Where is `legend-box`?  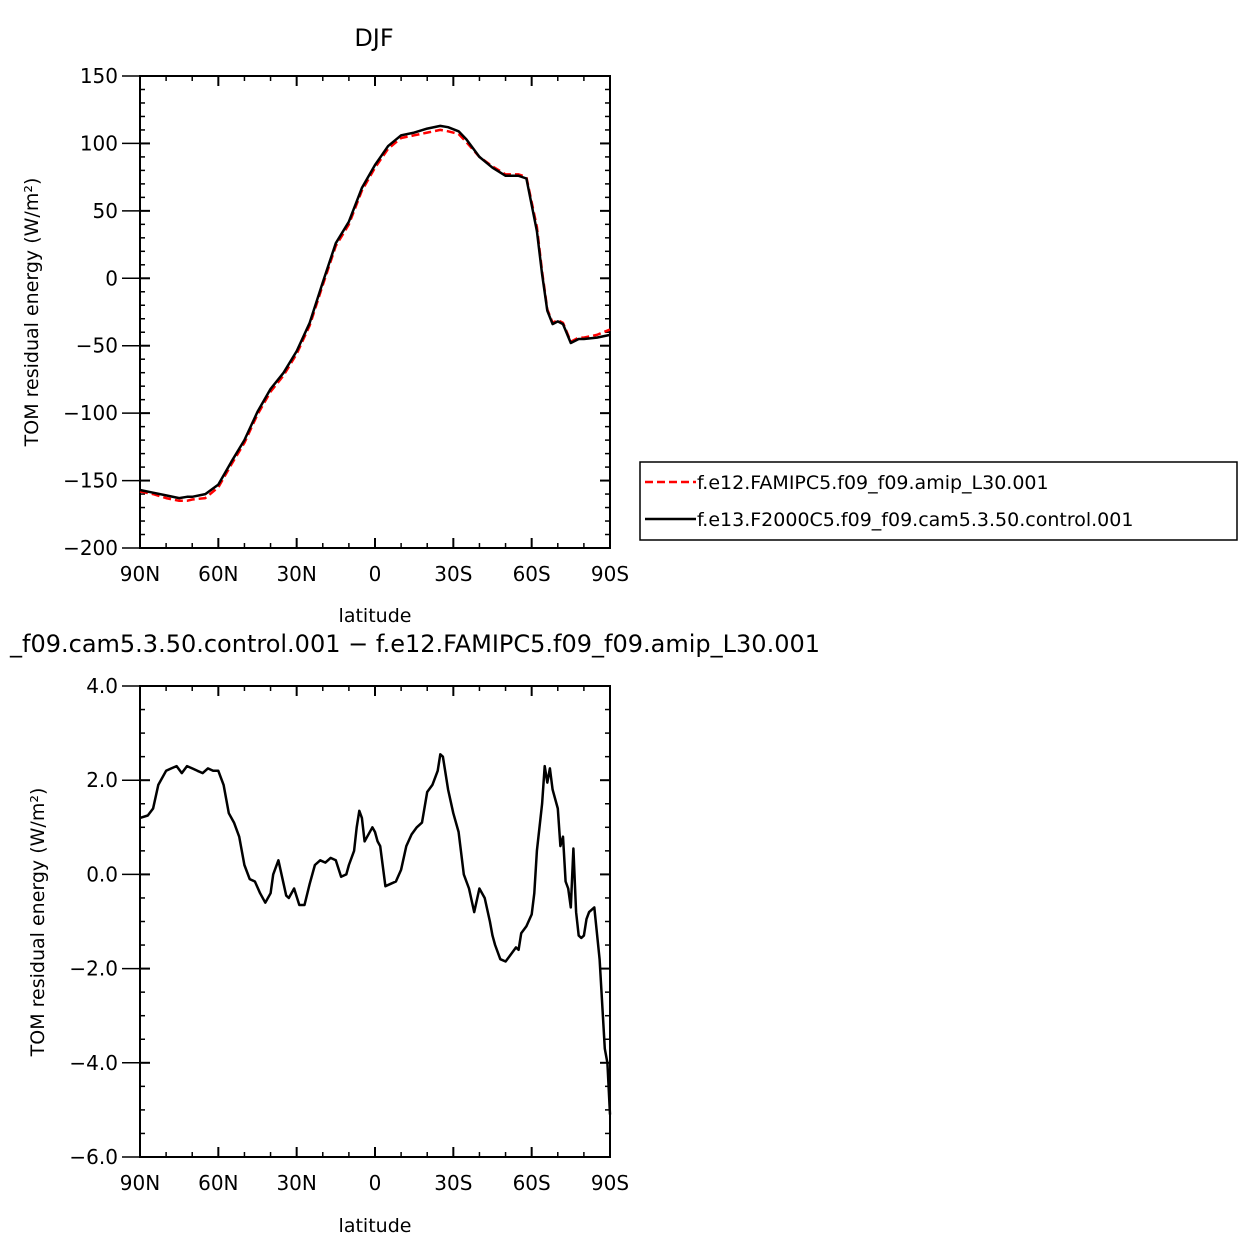
legend-box is located at coordinates (938, 501).